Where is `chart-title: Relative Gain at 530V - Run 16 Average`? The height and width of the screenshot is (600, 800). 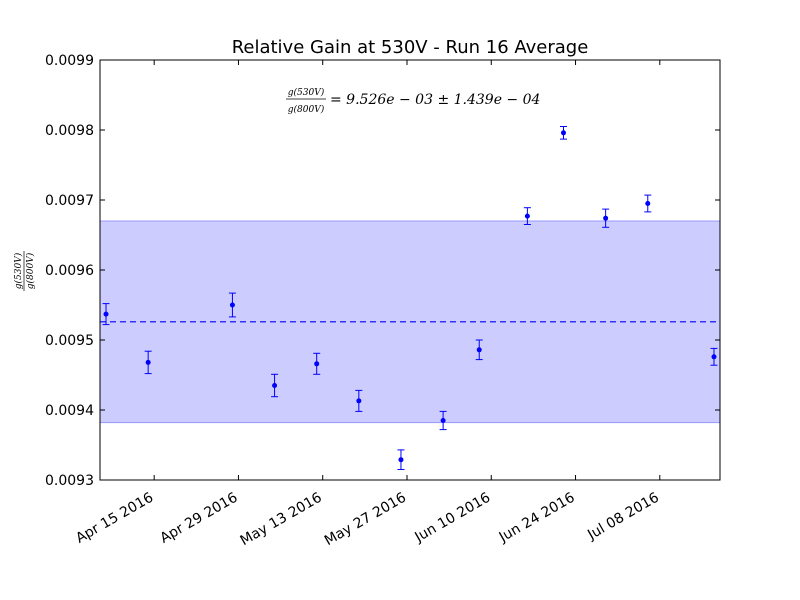 chart-title: Relative Gain at 530V - Run 16 Average is located at coordinates (410, 47).